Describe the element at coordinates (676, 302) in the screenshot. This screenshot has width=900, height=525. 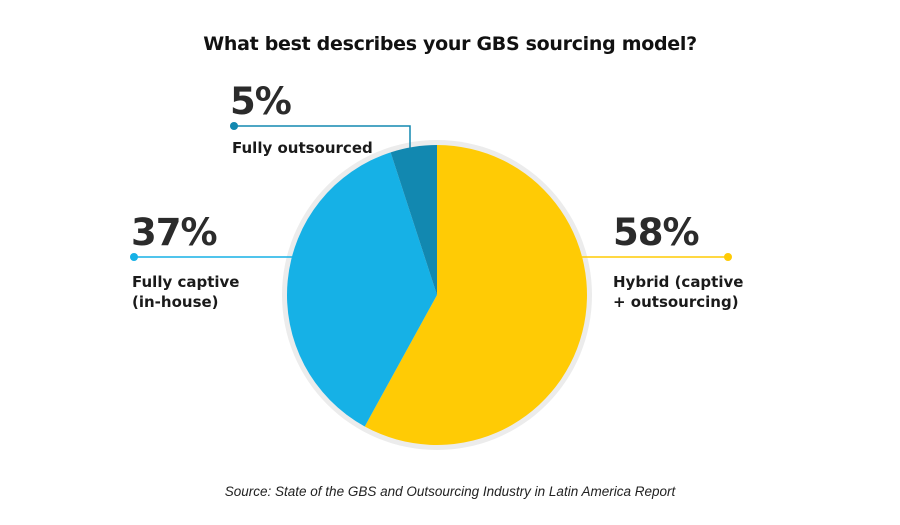
I see `slice-label-hybrid-line2: + outsourcing)` at that location.